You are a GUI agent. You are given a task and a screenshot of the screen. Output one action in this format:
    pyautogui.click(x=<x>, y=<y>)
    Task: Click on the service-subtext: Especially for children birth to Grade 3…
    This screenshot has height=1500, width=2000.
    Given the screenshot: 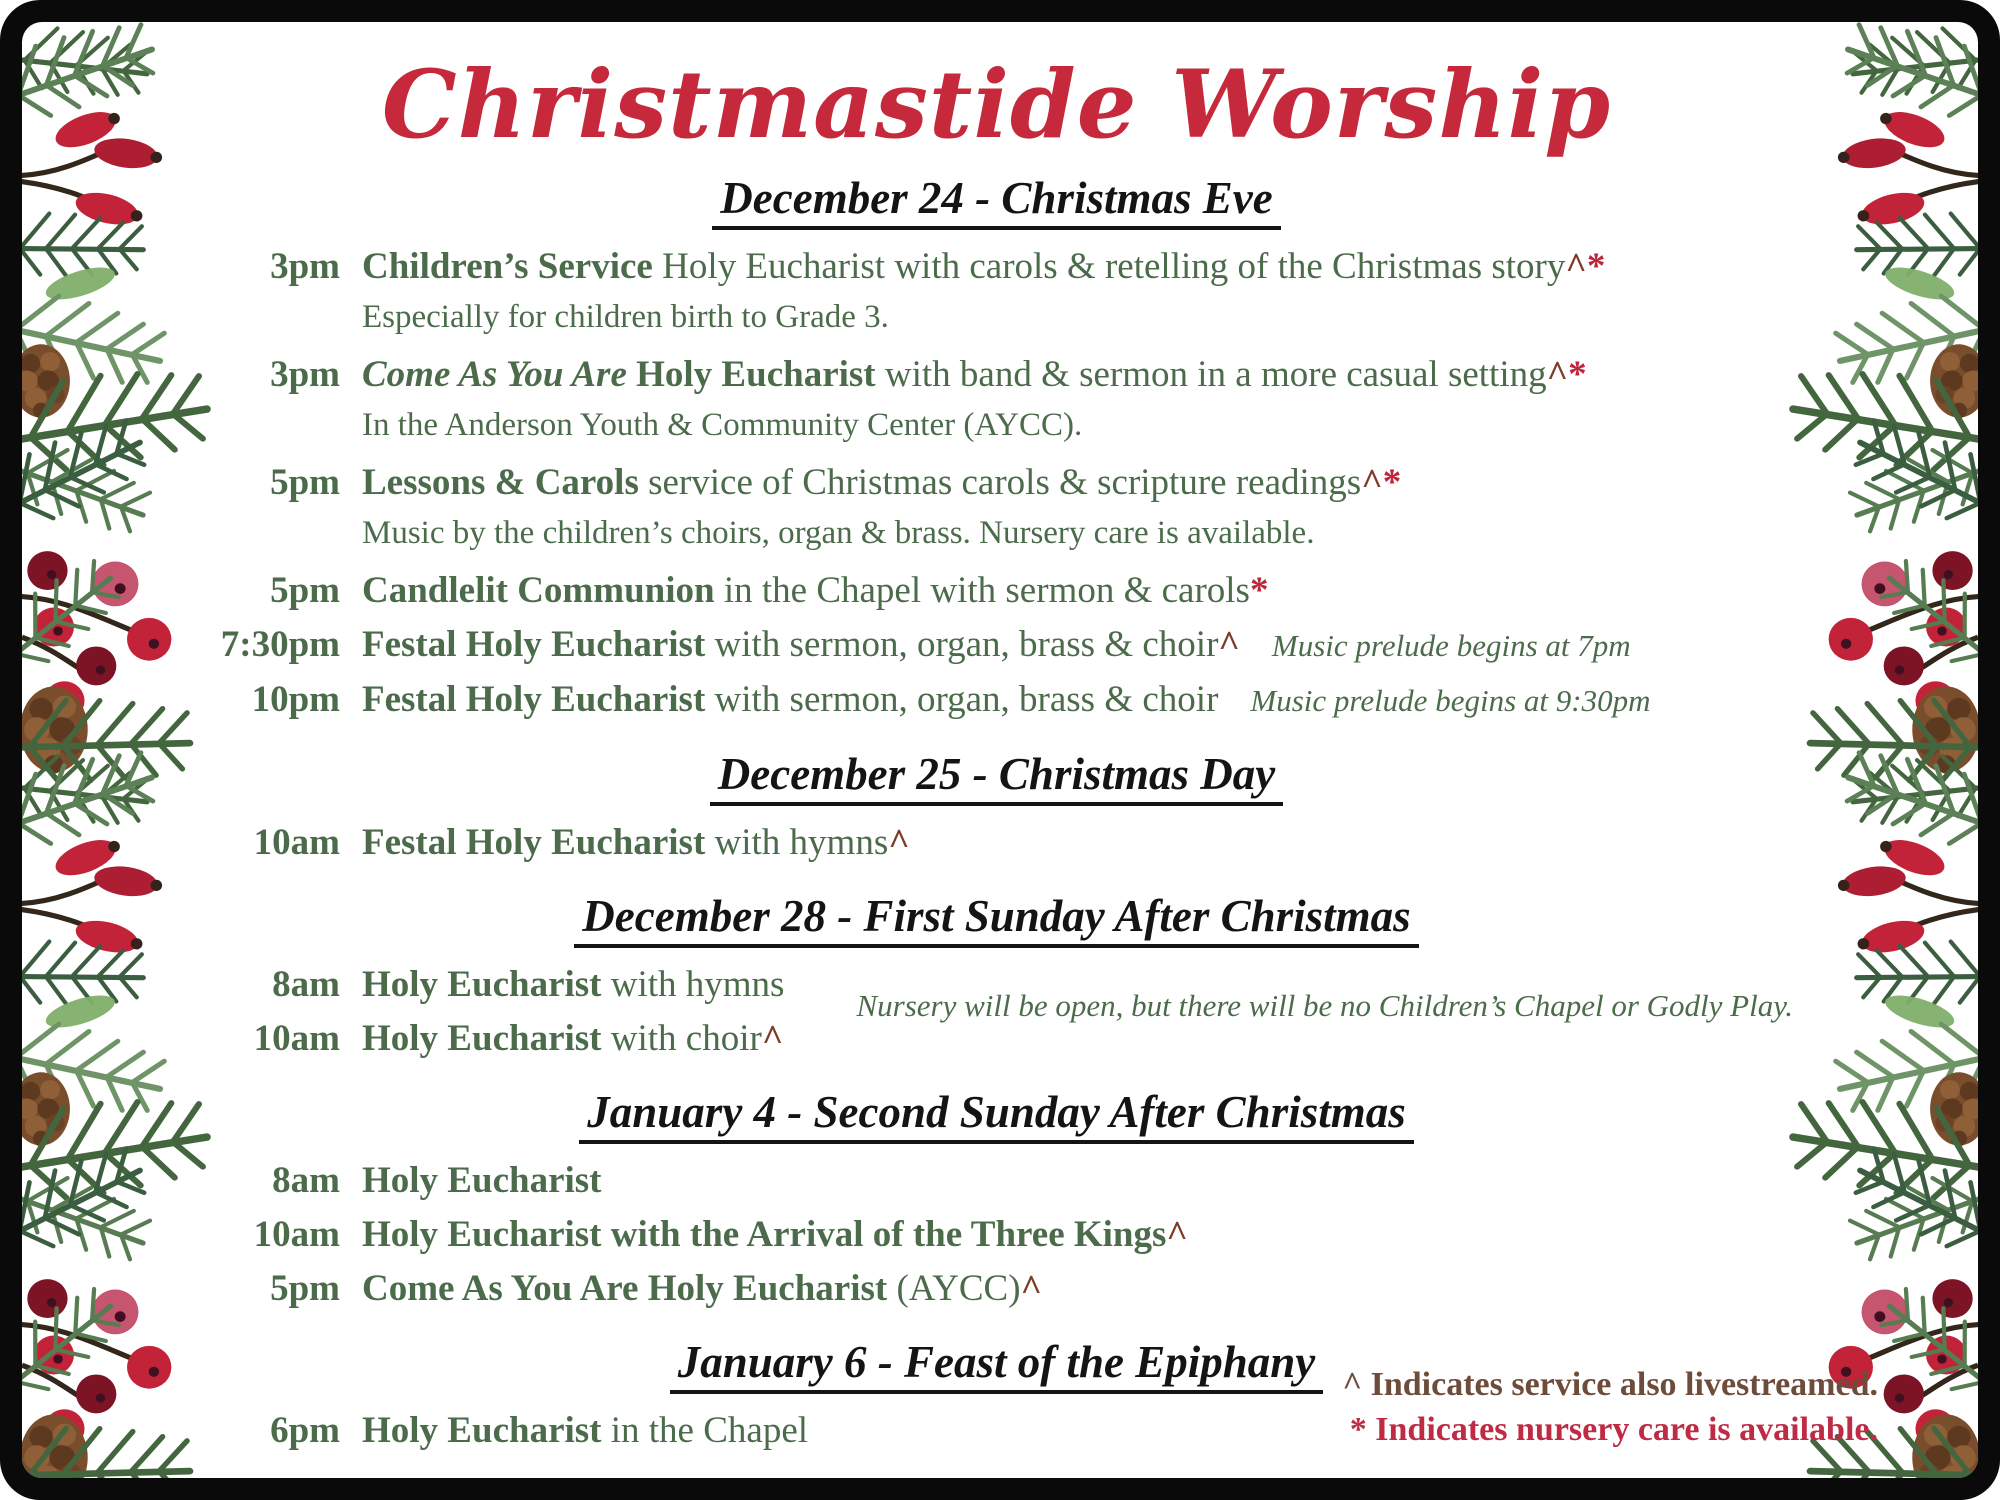 What is the action you would take?
    pyautogui.click(x=625, y=317)
    